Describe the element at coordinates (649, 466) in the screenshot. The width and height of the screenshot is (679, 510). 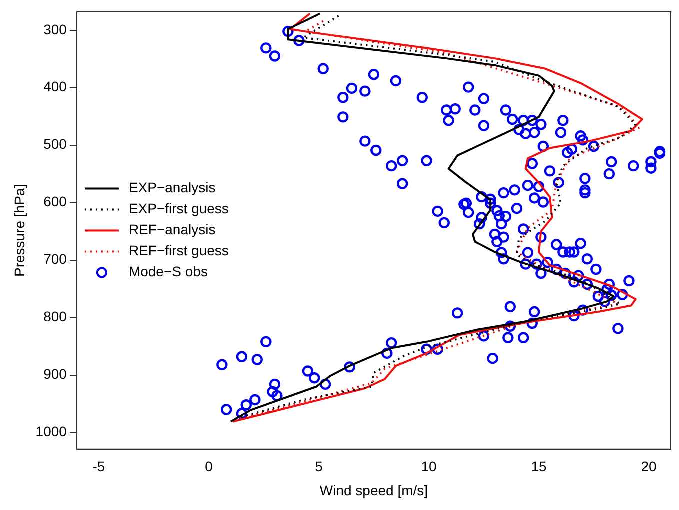
I see `x-tick-label: 20` at that location.